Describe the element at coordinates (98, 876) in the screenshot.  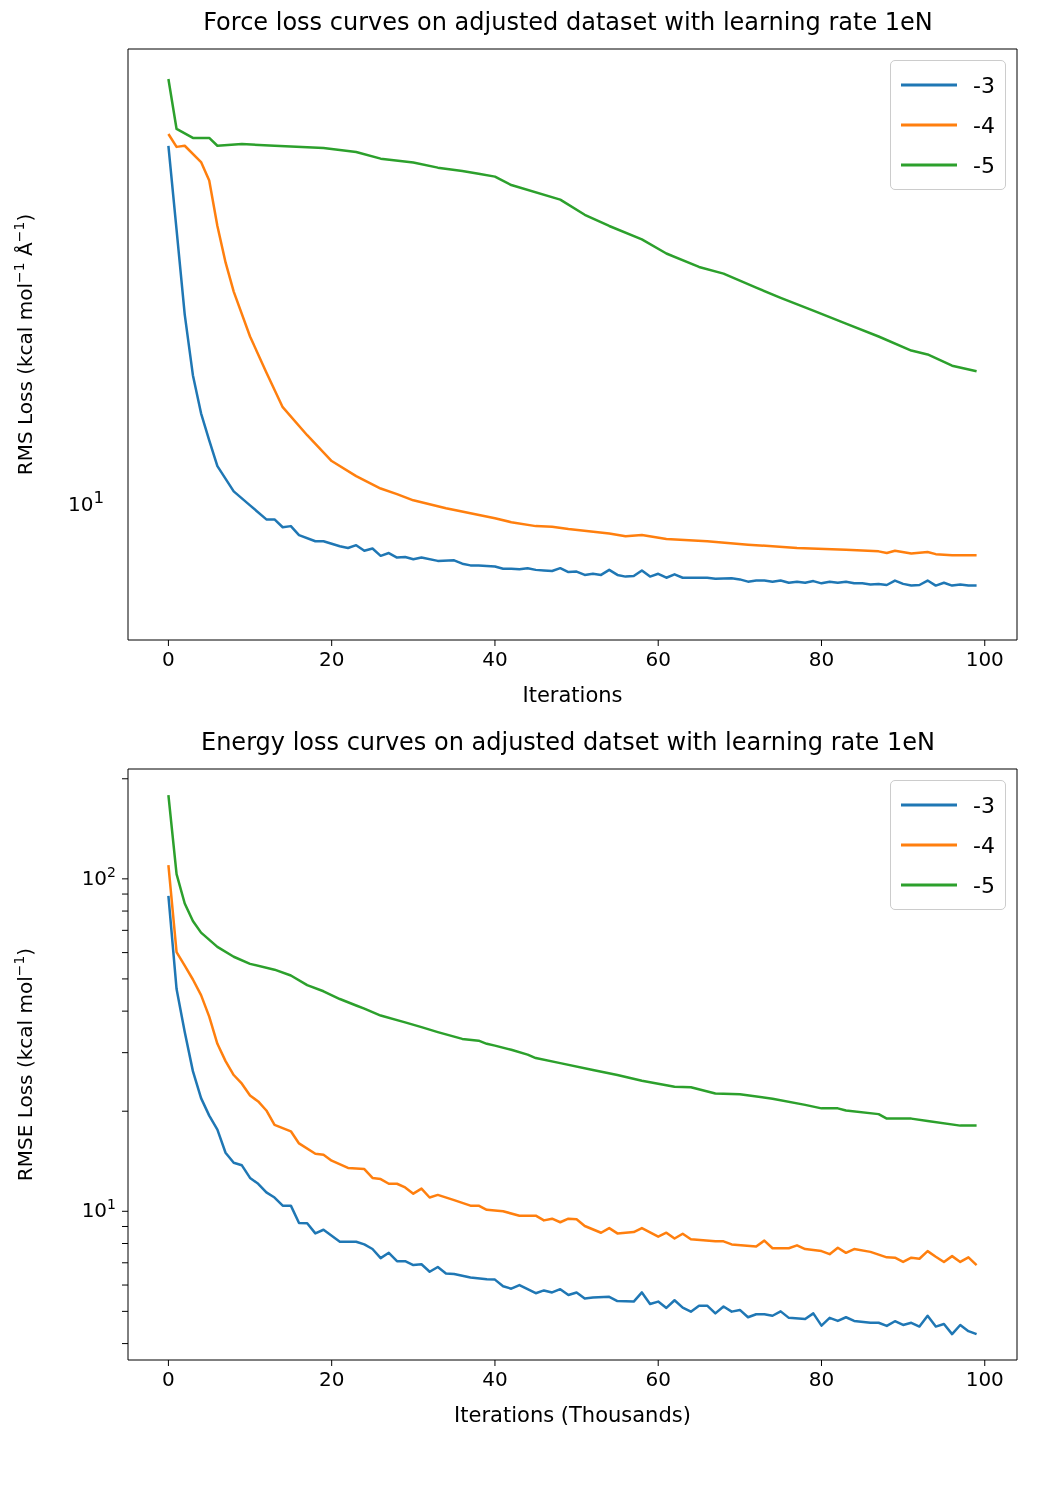
I see `y-tick-label: 10$^{2}$` at that location.